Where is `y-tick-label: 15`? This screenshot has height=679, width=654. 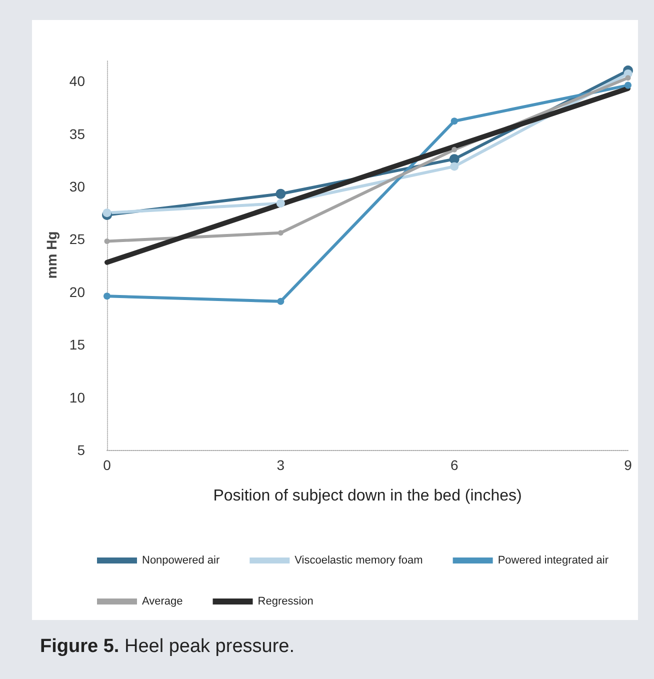 y-tick-label: 15 is located at coordinates (77, 344).